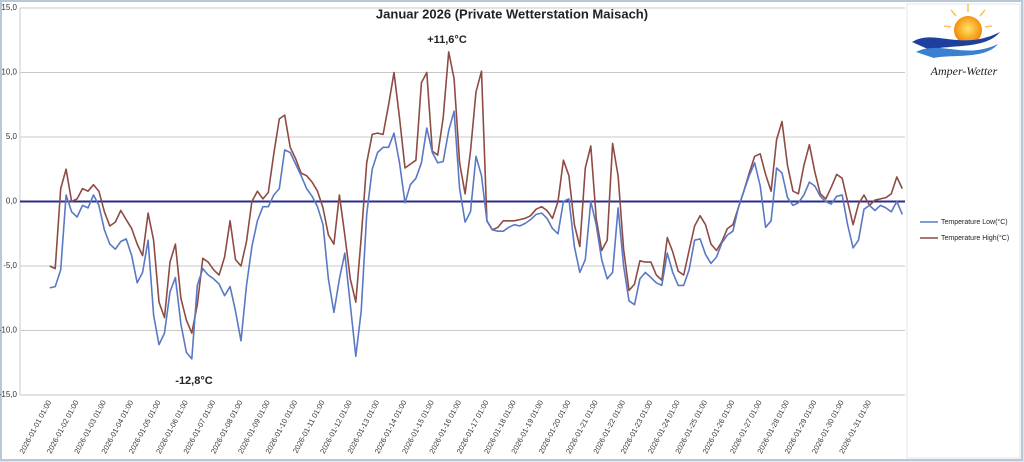 The height and width of the screenshot is (462, 1024). I want to click on annotation: -12,8°C, so click(193, 381).